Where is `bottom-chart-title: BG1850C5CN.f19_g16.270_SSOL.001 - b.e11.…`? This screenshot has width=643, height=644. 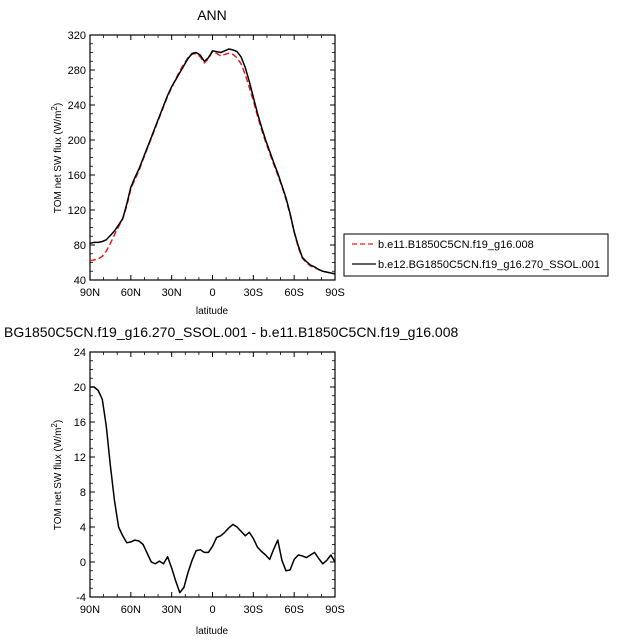
bottom-chart-title: BG1850C5CN.f19_g16.270_SSOL.001 - b.e11.… is located at coordinates (231, 332).